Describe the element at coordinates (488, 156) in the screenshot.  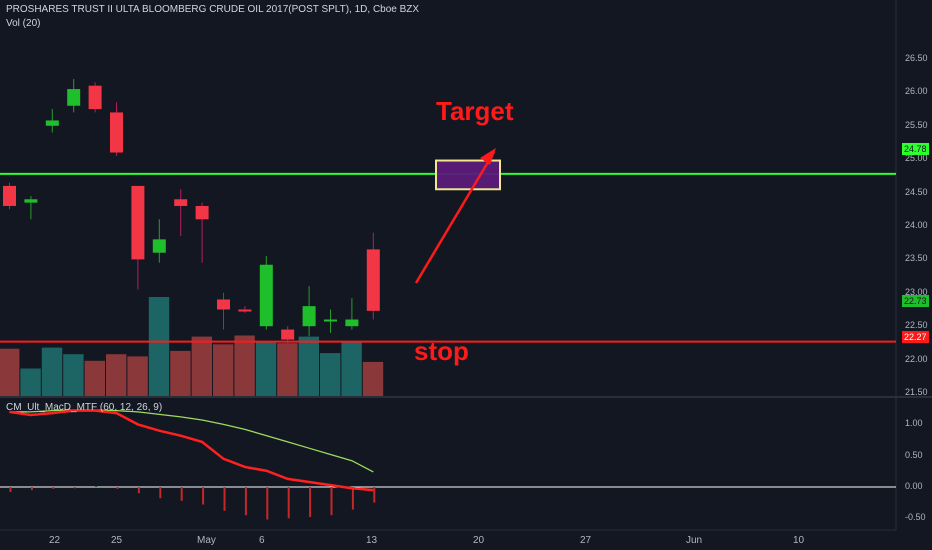
I see `target-arrow-head` at that location.